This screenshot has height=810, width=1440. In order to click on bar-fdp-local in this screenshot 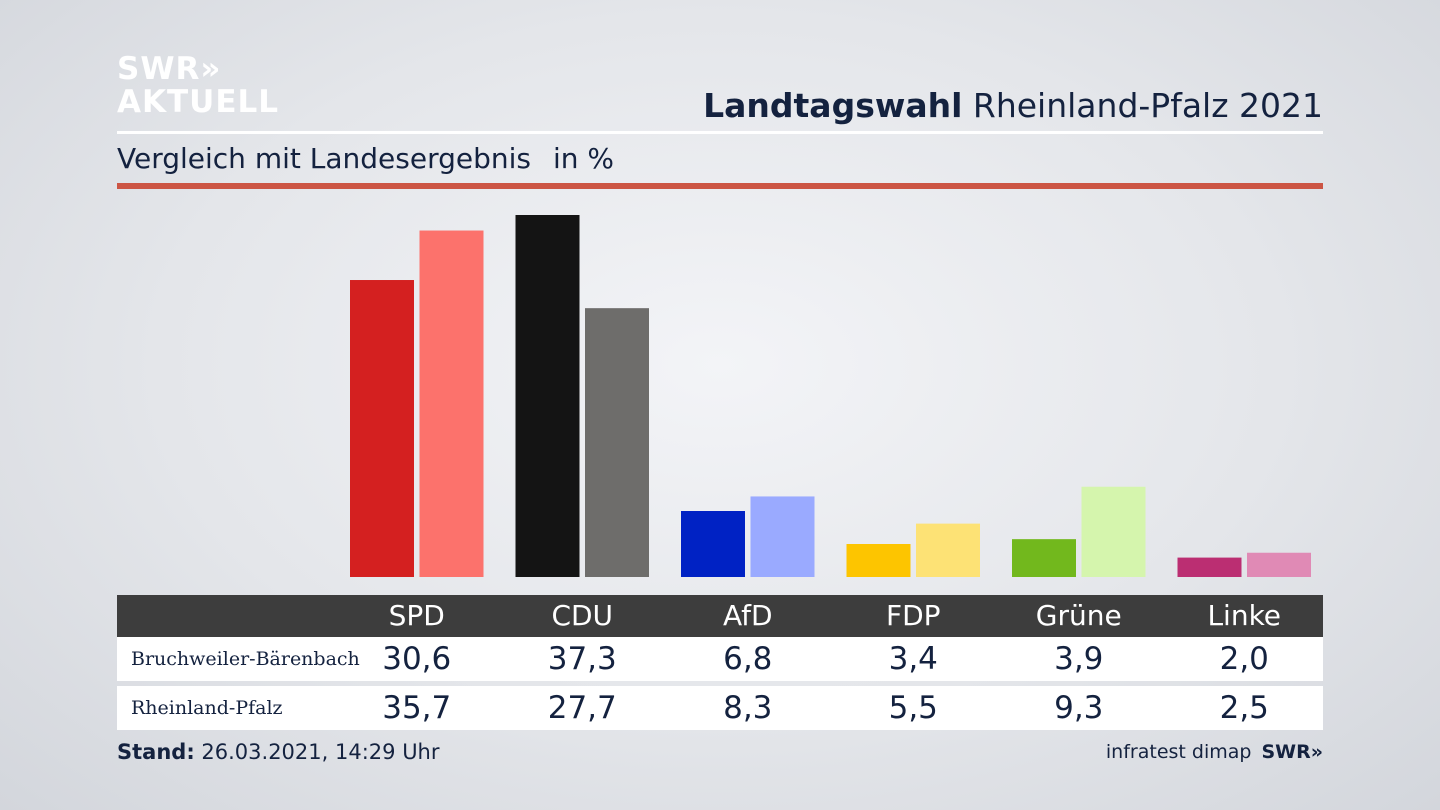, I will do `click(878, 560)`.